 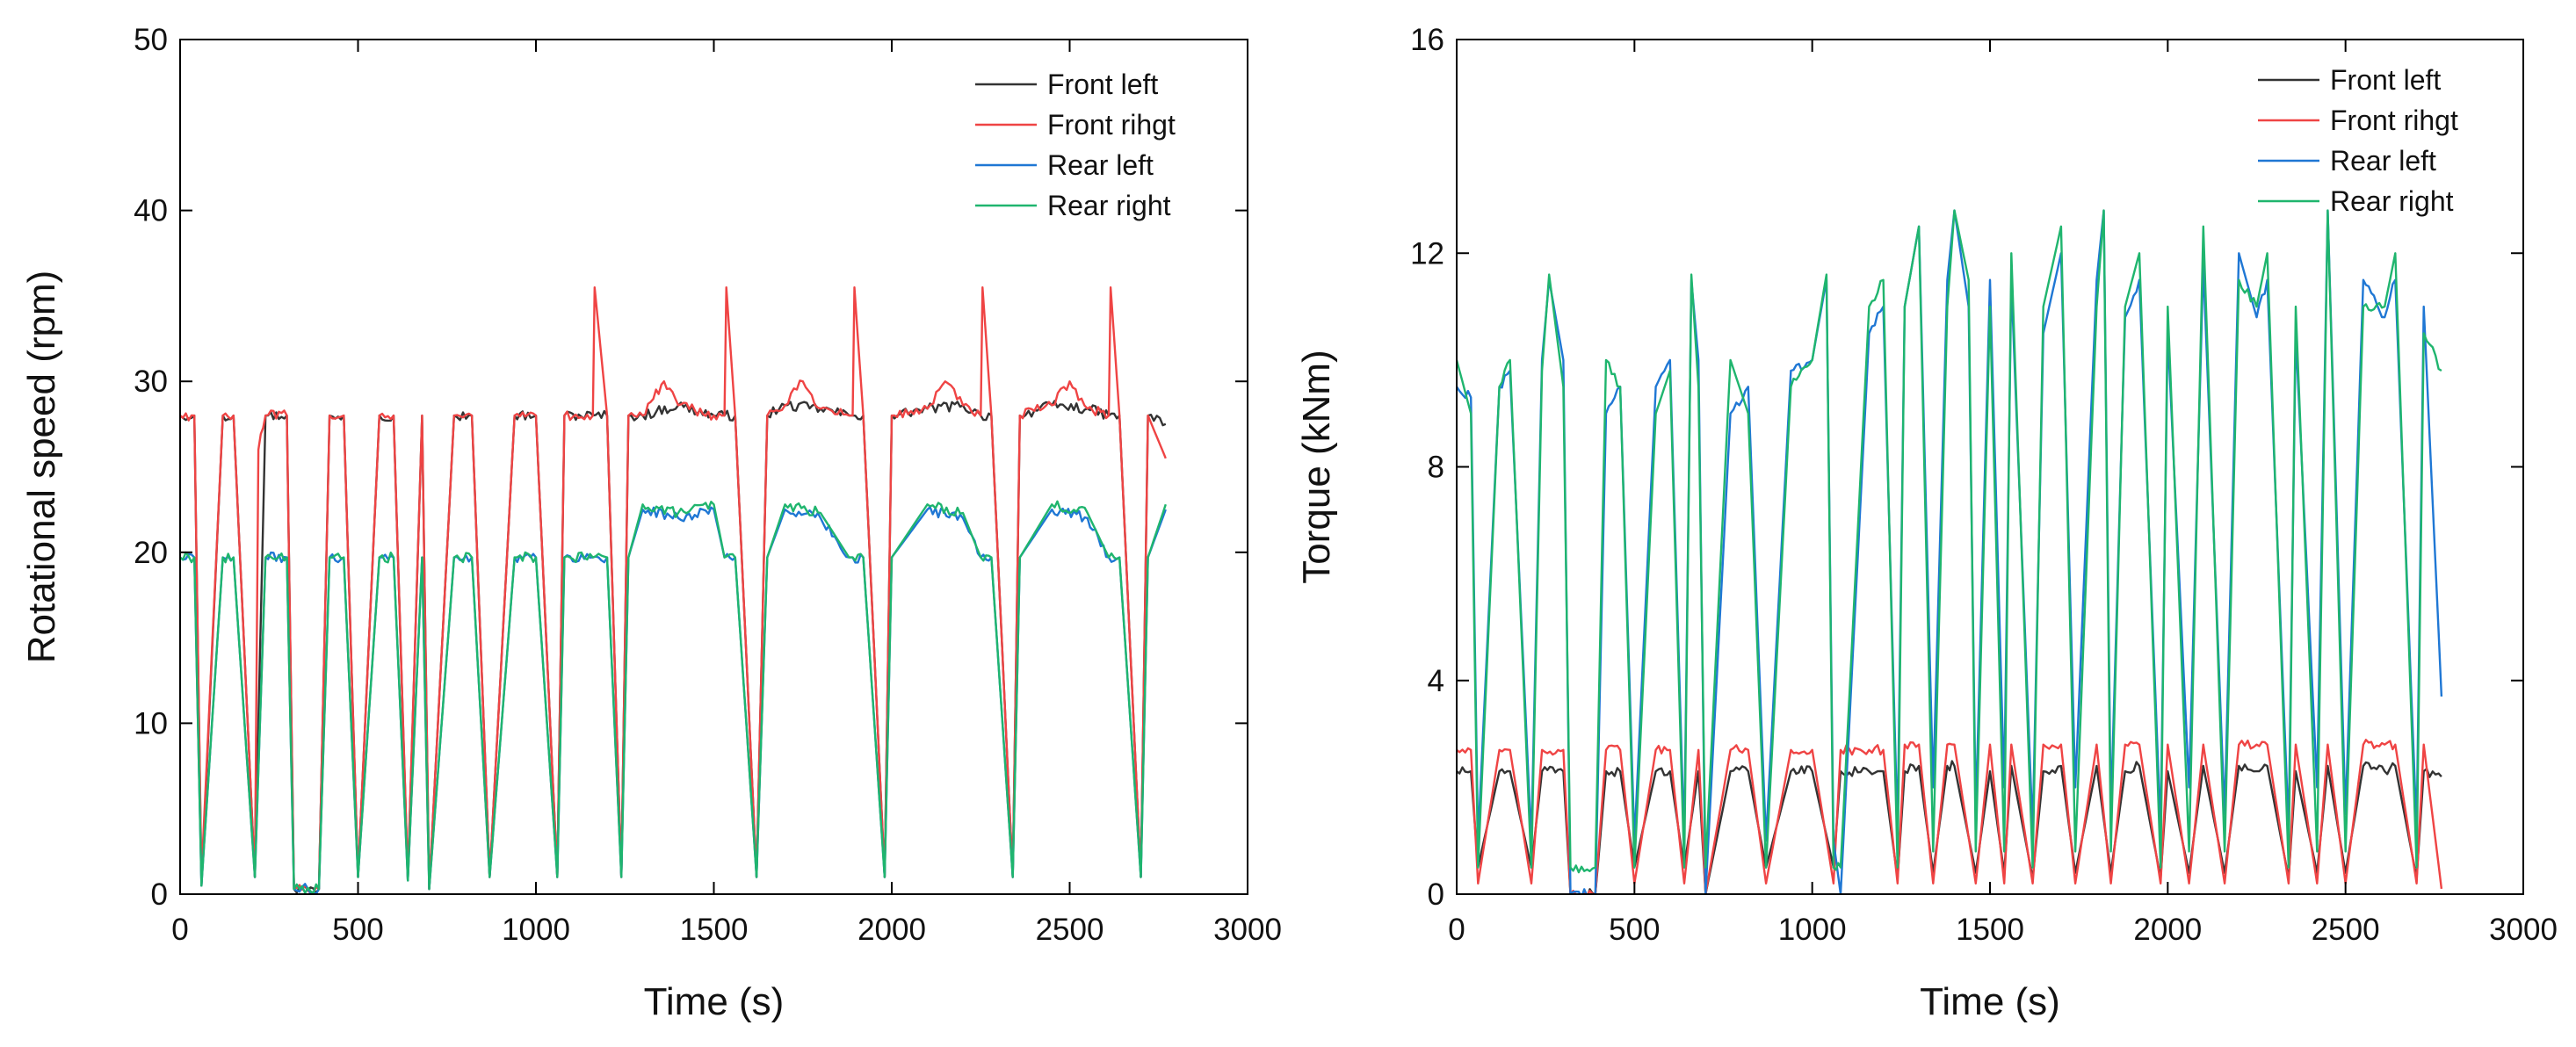 I want to click on torque-legend: Front left Front rihgt Rear left Rear right, so click(x=2358, y=141).